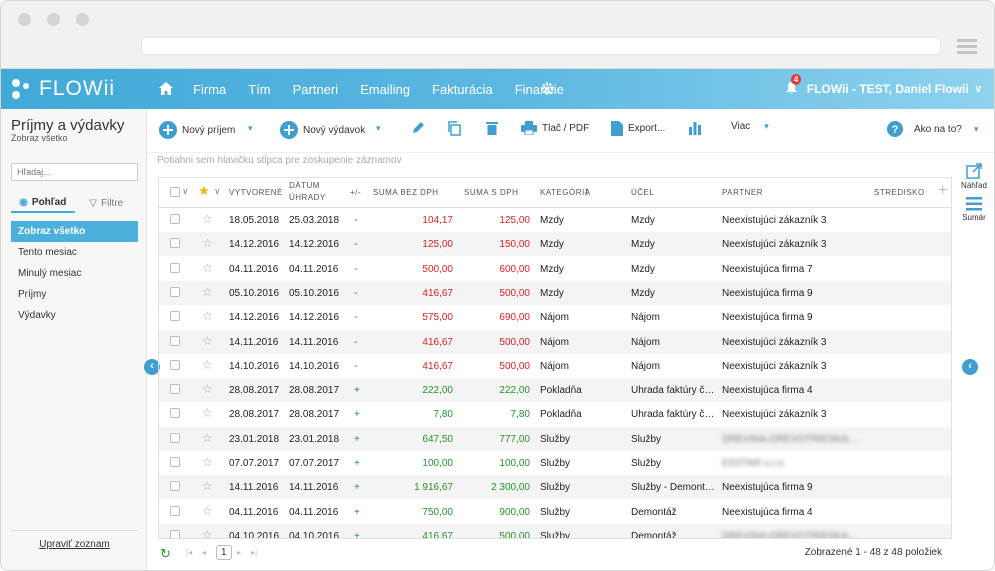  I want to click on edit-pencil-icon, so click(418, 128).